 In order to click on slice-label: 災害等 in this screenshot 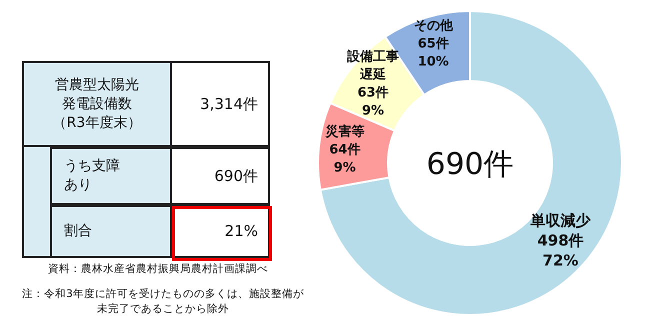, I will do `click(344, 132)`.